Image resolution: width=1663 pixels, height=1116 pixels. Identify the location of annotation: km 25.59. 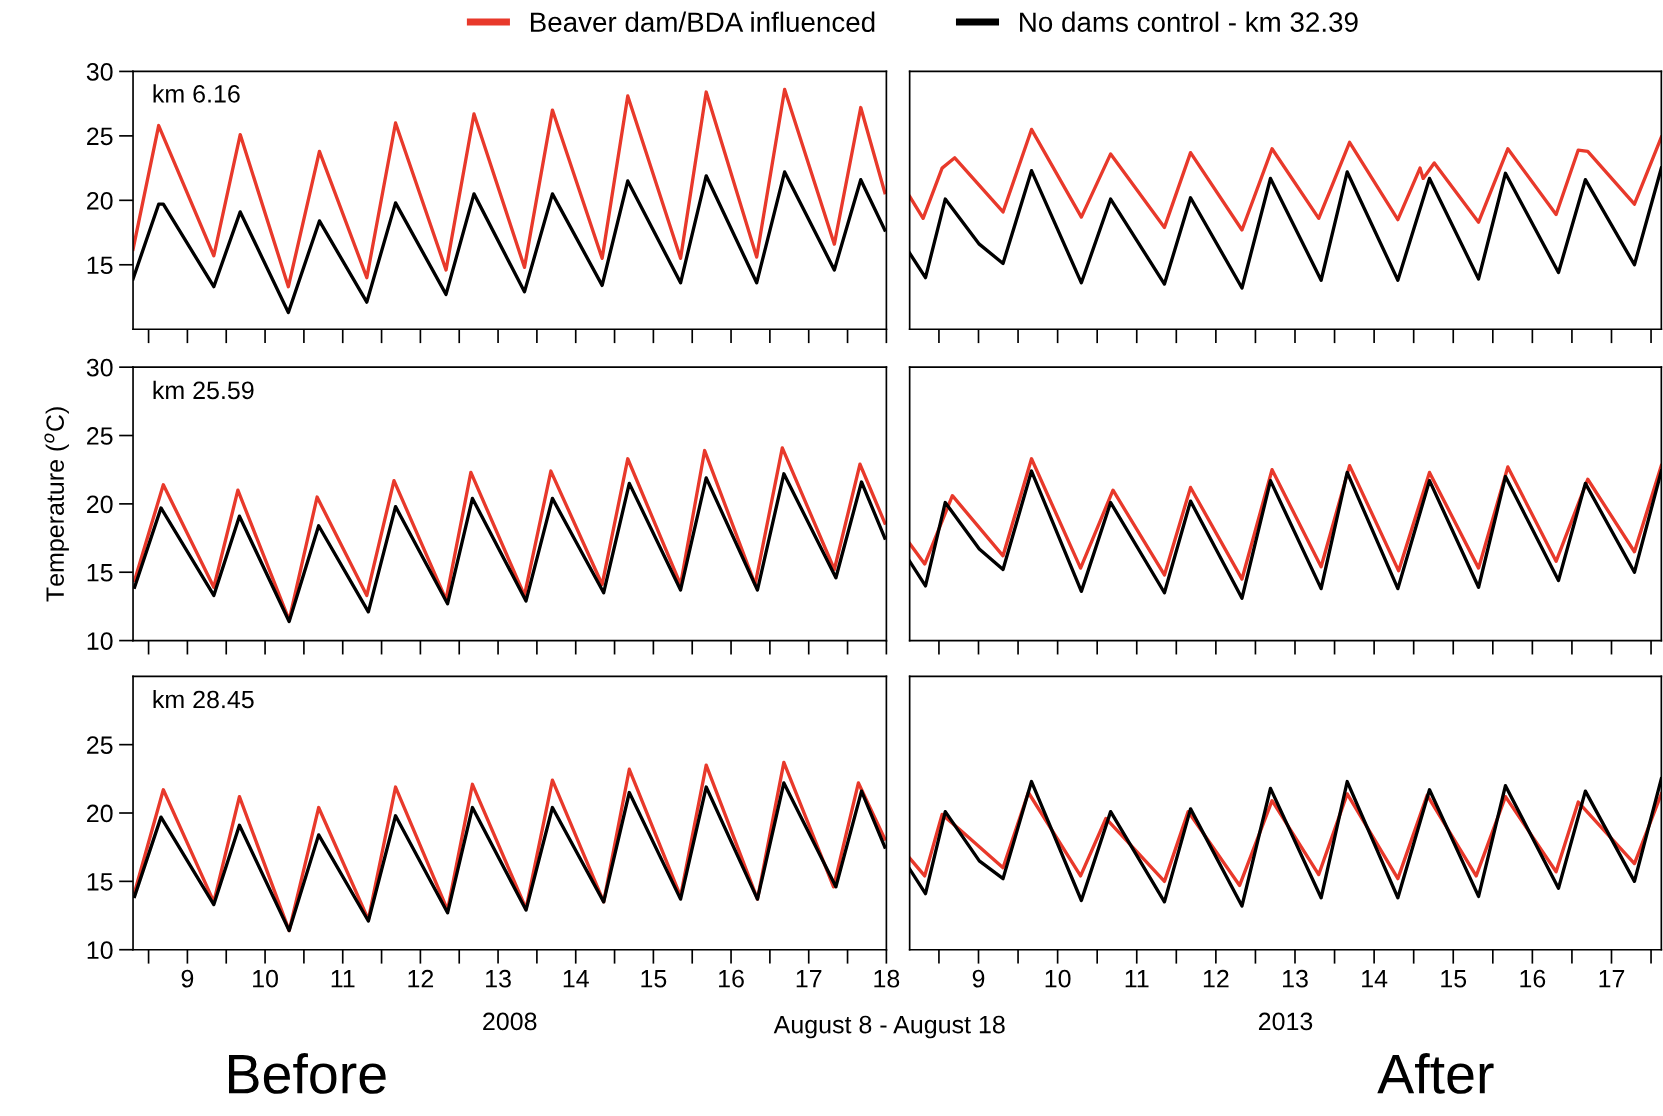
(203, 390).